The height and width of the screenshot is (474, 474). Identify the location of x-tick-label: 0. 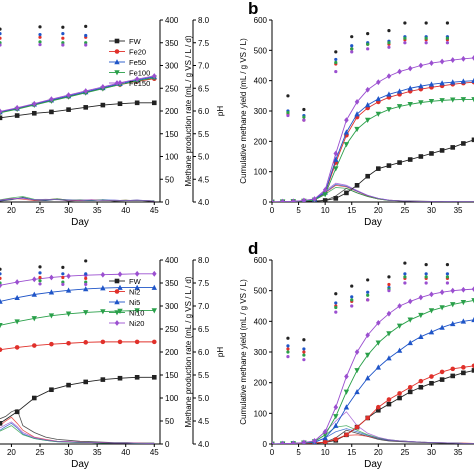
(272, 210).